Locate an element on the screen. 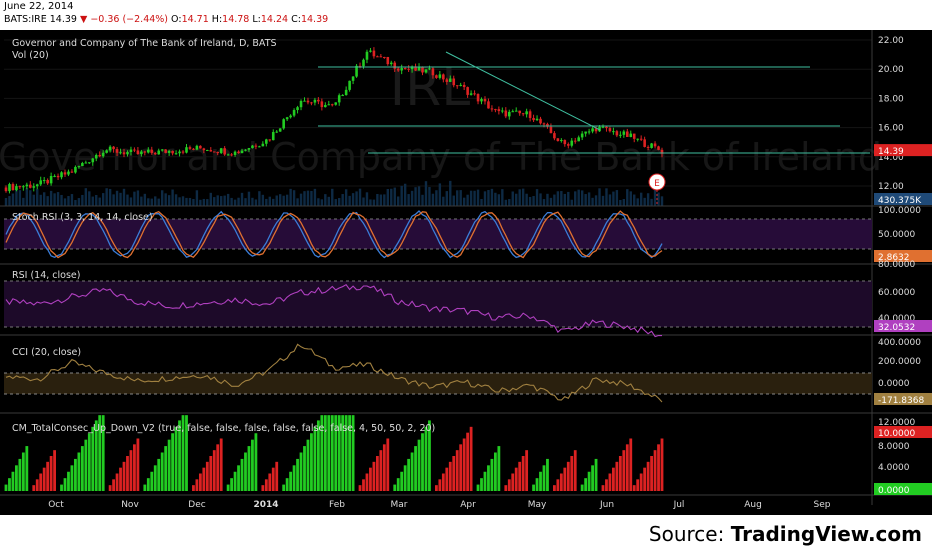 The height and width of the screenshot is (550, 932). price-tick-label: 20.00 is located at coordinates (891, 70).